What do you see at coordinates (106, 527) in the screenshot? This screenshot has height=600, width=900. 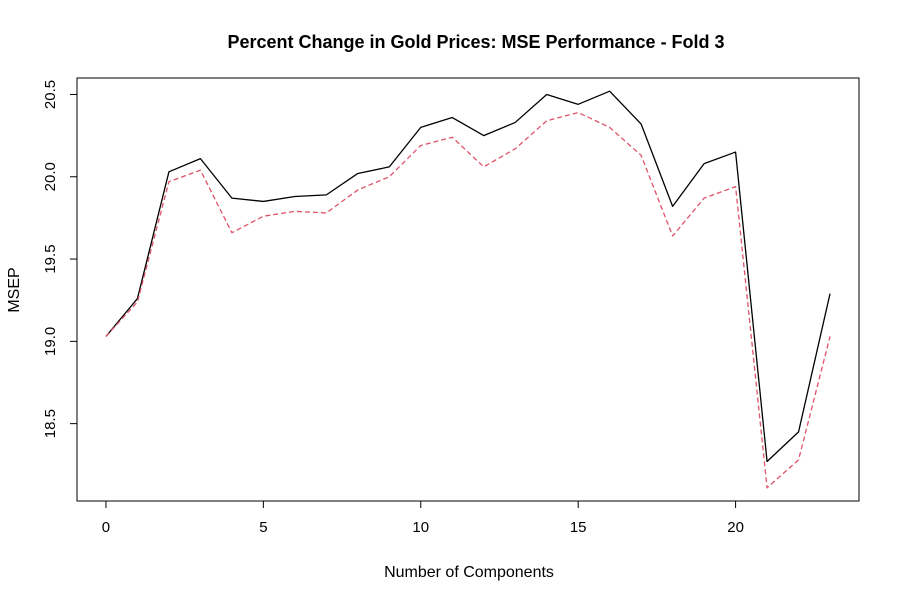 I see `x-tick-label: 0` at bounding box center [106, 527].